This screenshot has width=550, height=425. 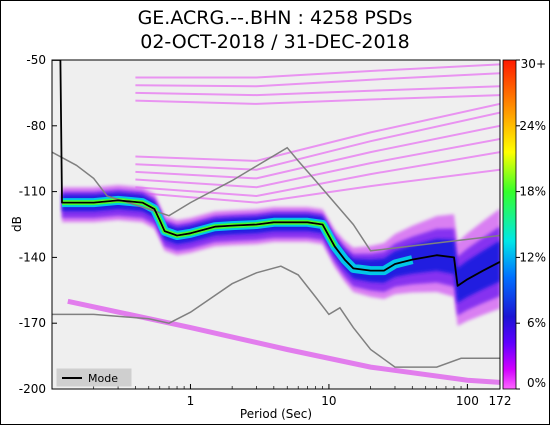 What do you see at coordinates (32, 192) in the screenshot?
I see `y-tick-label: -110` at bounding box center [32, 192].